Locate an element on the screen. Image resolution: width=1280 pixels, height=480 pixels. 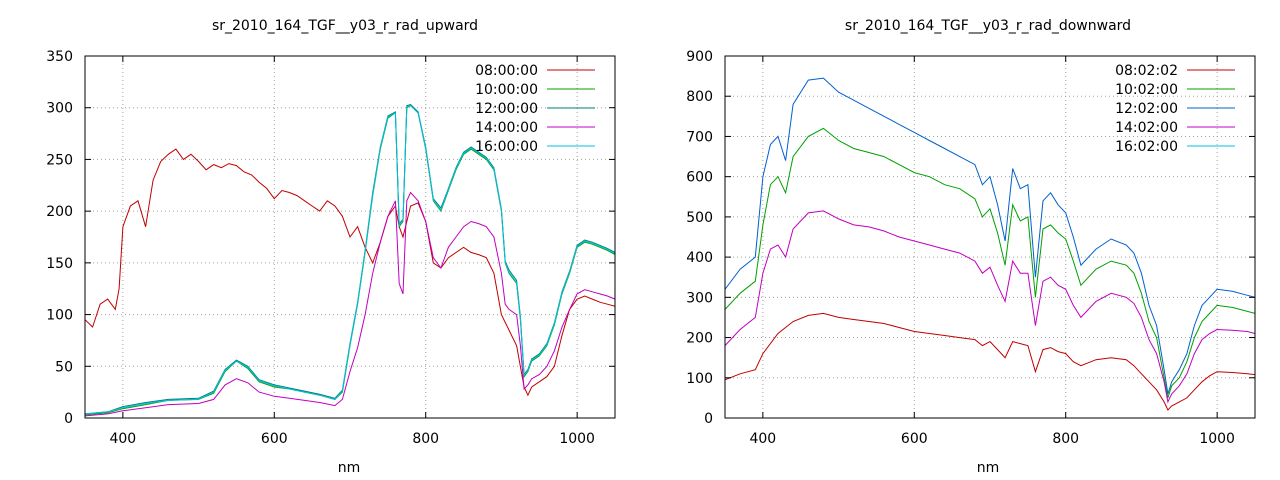
legend-label: 08:00:00 is located at coordinates (506, 71).